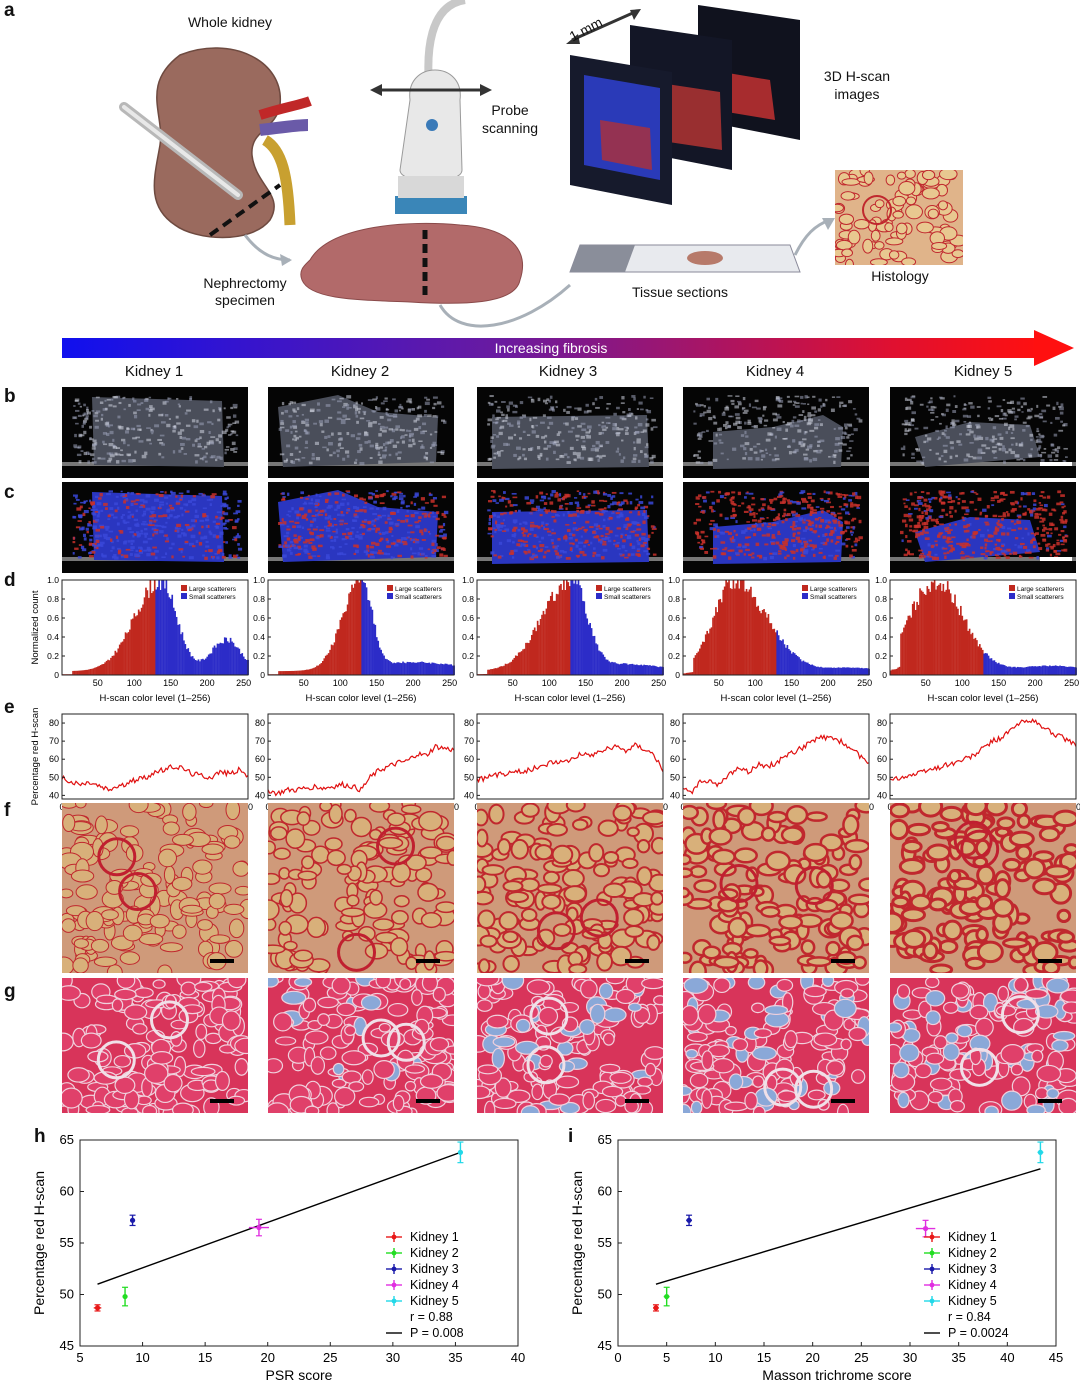  What do you see at coordinates (422, 1301) in the screenshot?
I see `legend-entry-kidney-5: Kidney 5` at bounding box center [422, 1301].